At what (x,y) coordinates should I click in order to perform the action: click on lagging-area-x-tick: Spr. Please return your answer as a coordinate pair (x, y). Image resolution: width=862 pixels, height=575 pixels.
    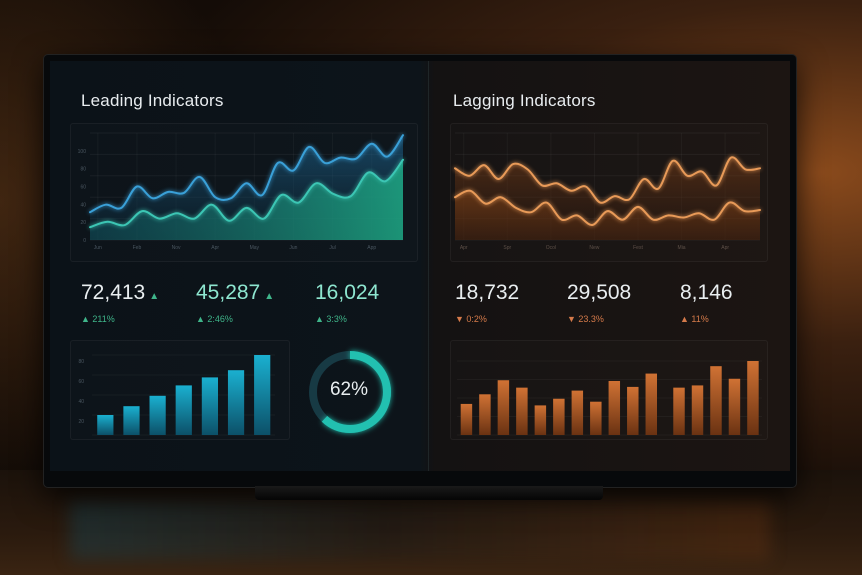
    Looking at the image, I should click on (507, 248).